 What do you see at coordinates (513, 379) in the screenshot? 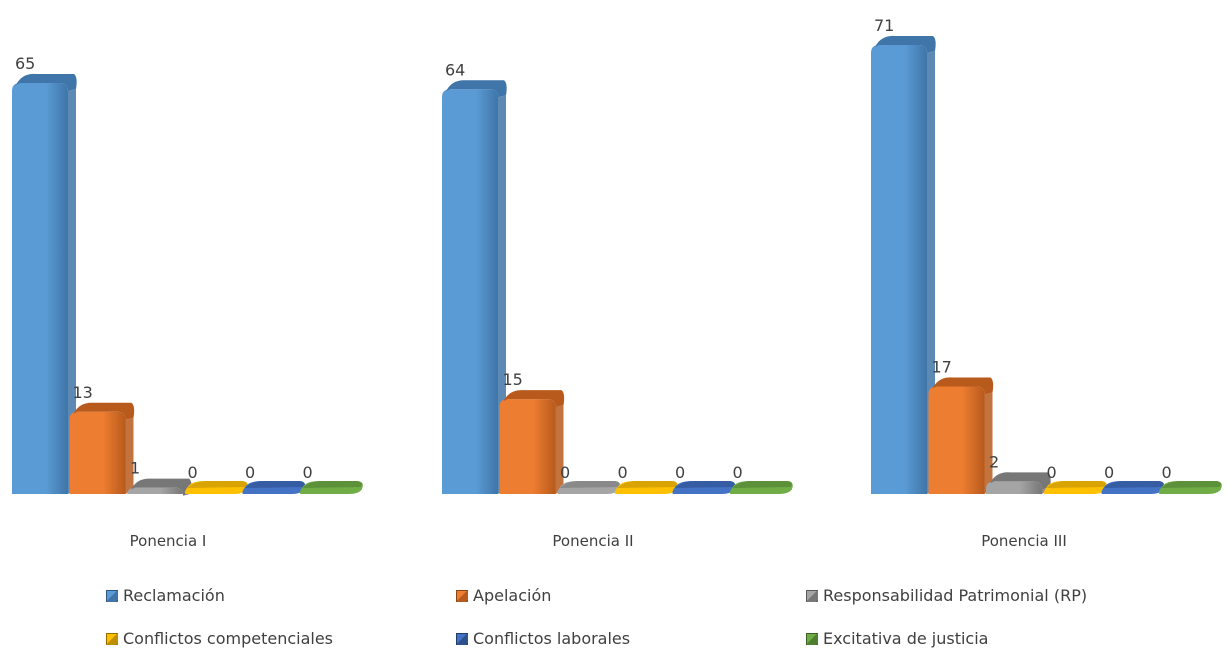
I see `value-label: 15` at bounding box center [513, 379].